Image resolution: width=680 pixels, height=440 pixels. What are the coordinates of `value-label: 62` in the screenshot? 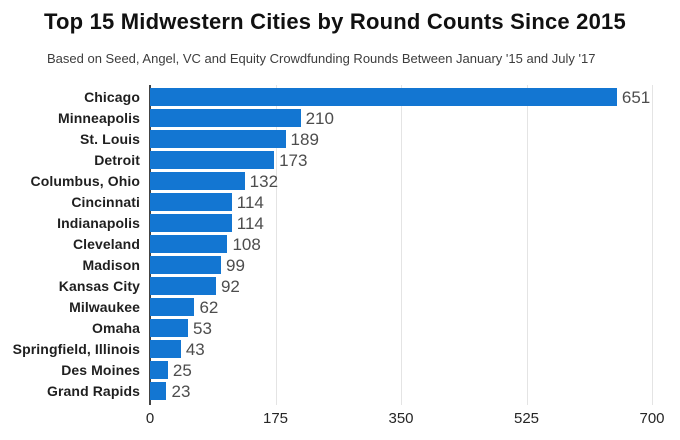 It's located at (209, 307).